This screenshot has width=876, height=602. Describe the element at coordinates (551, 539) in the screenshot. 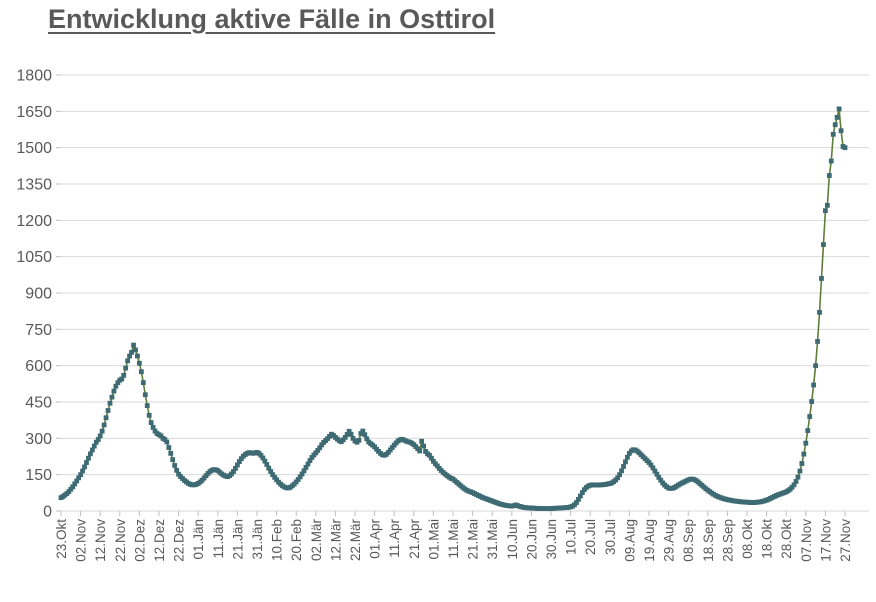

I see `x-tick-label: 30.Jun` at that location.